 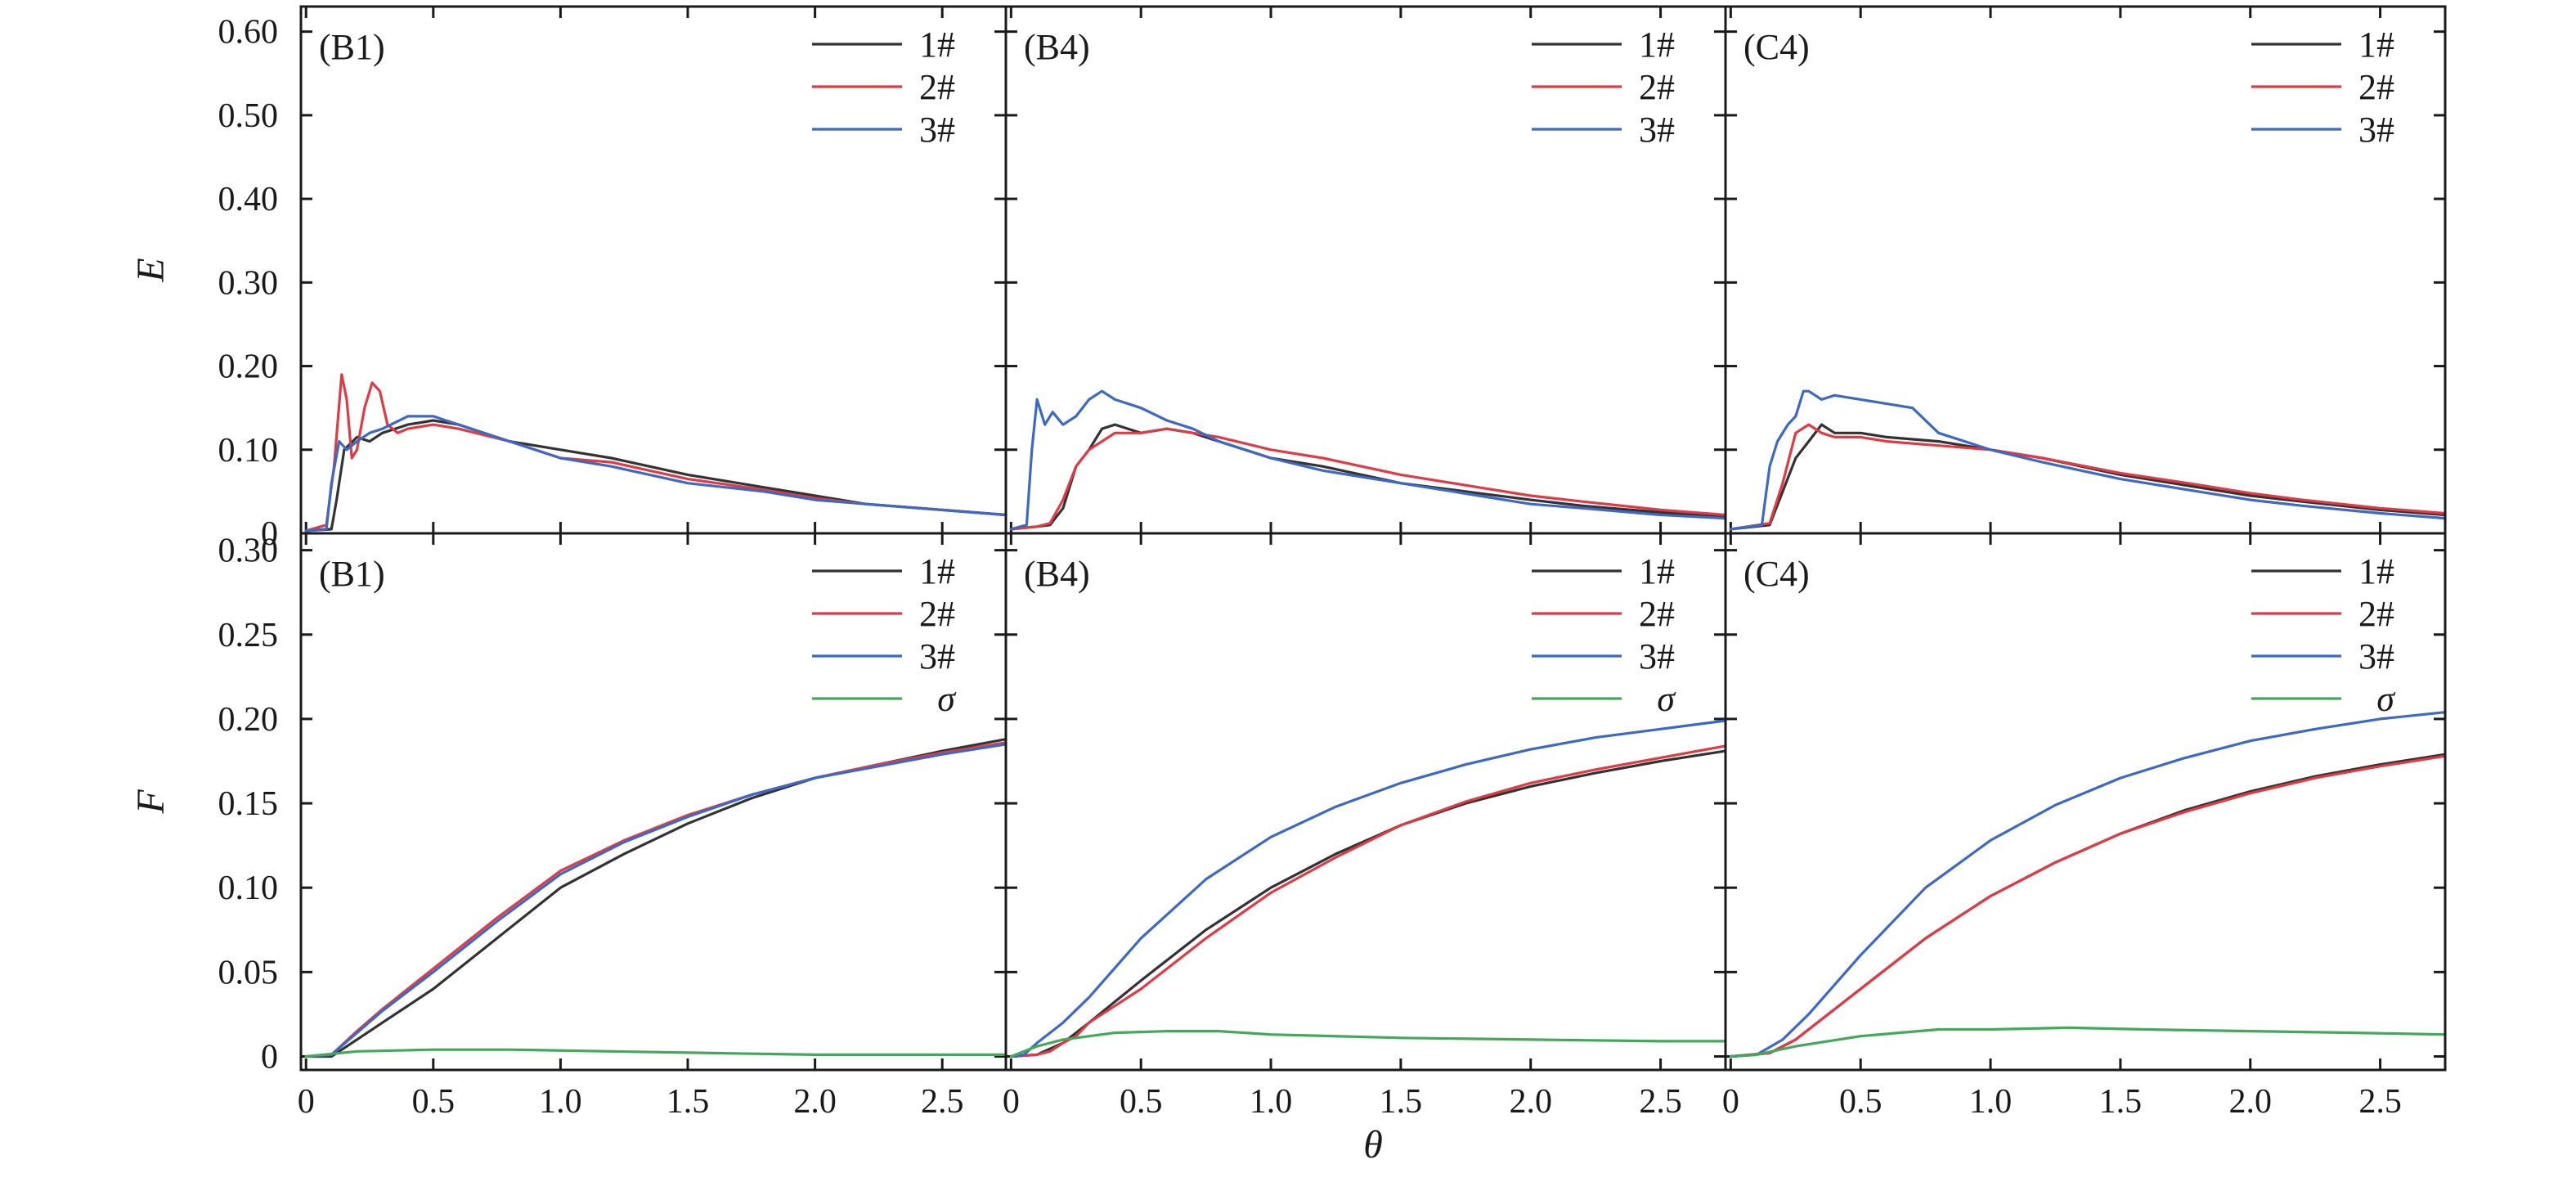 What do you see at coordinates (1373, 1144) in the screenshot?
I see `x-axis-title: θ` at bounding box center [1373, 1144].